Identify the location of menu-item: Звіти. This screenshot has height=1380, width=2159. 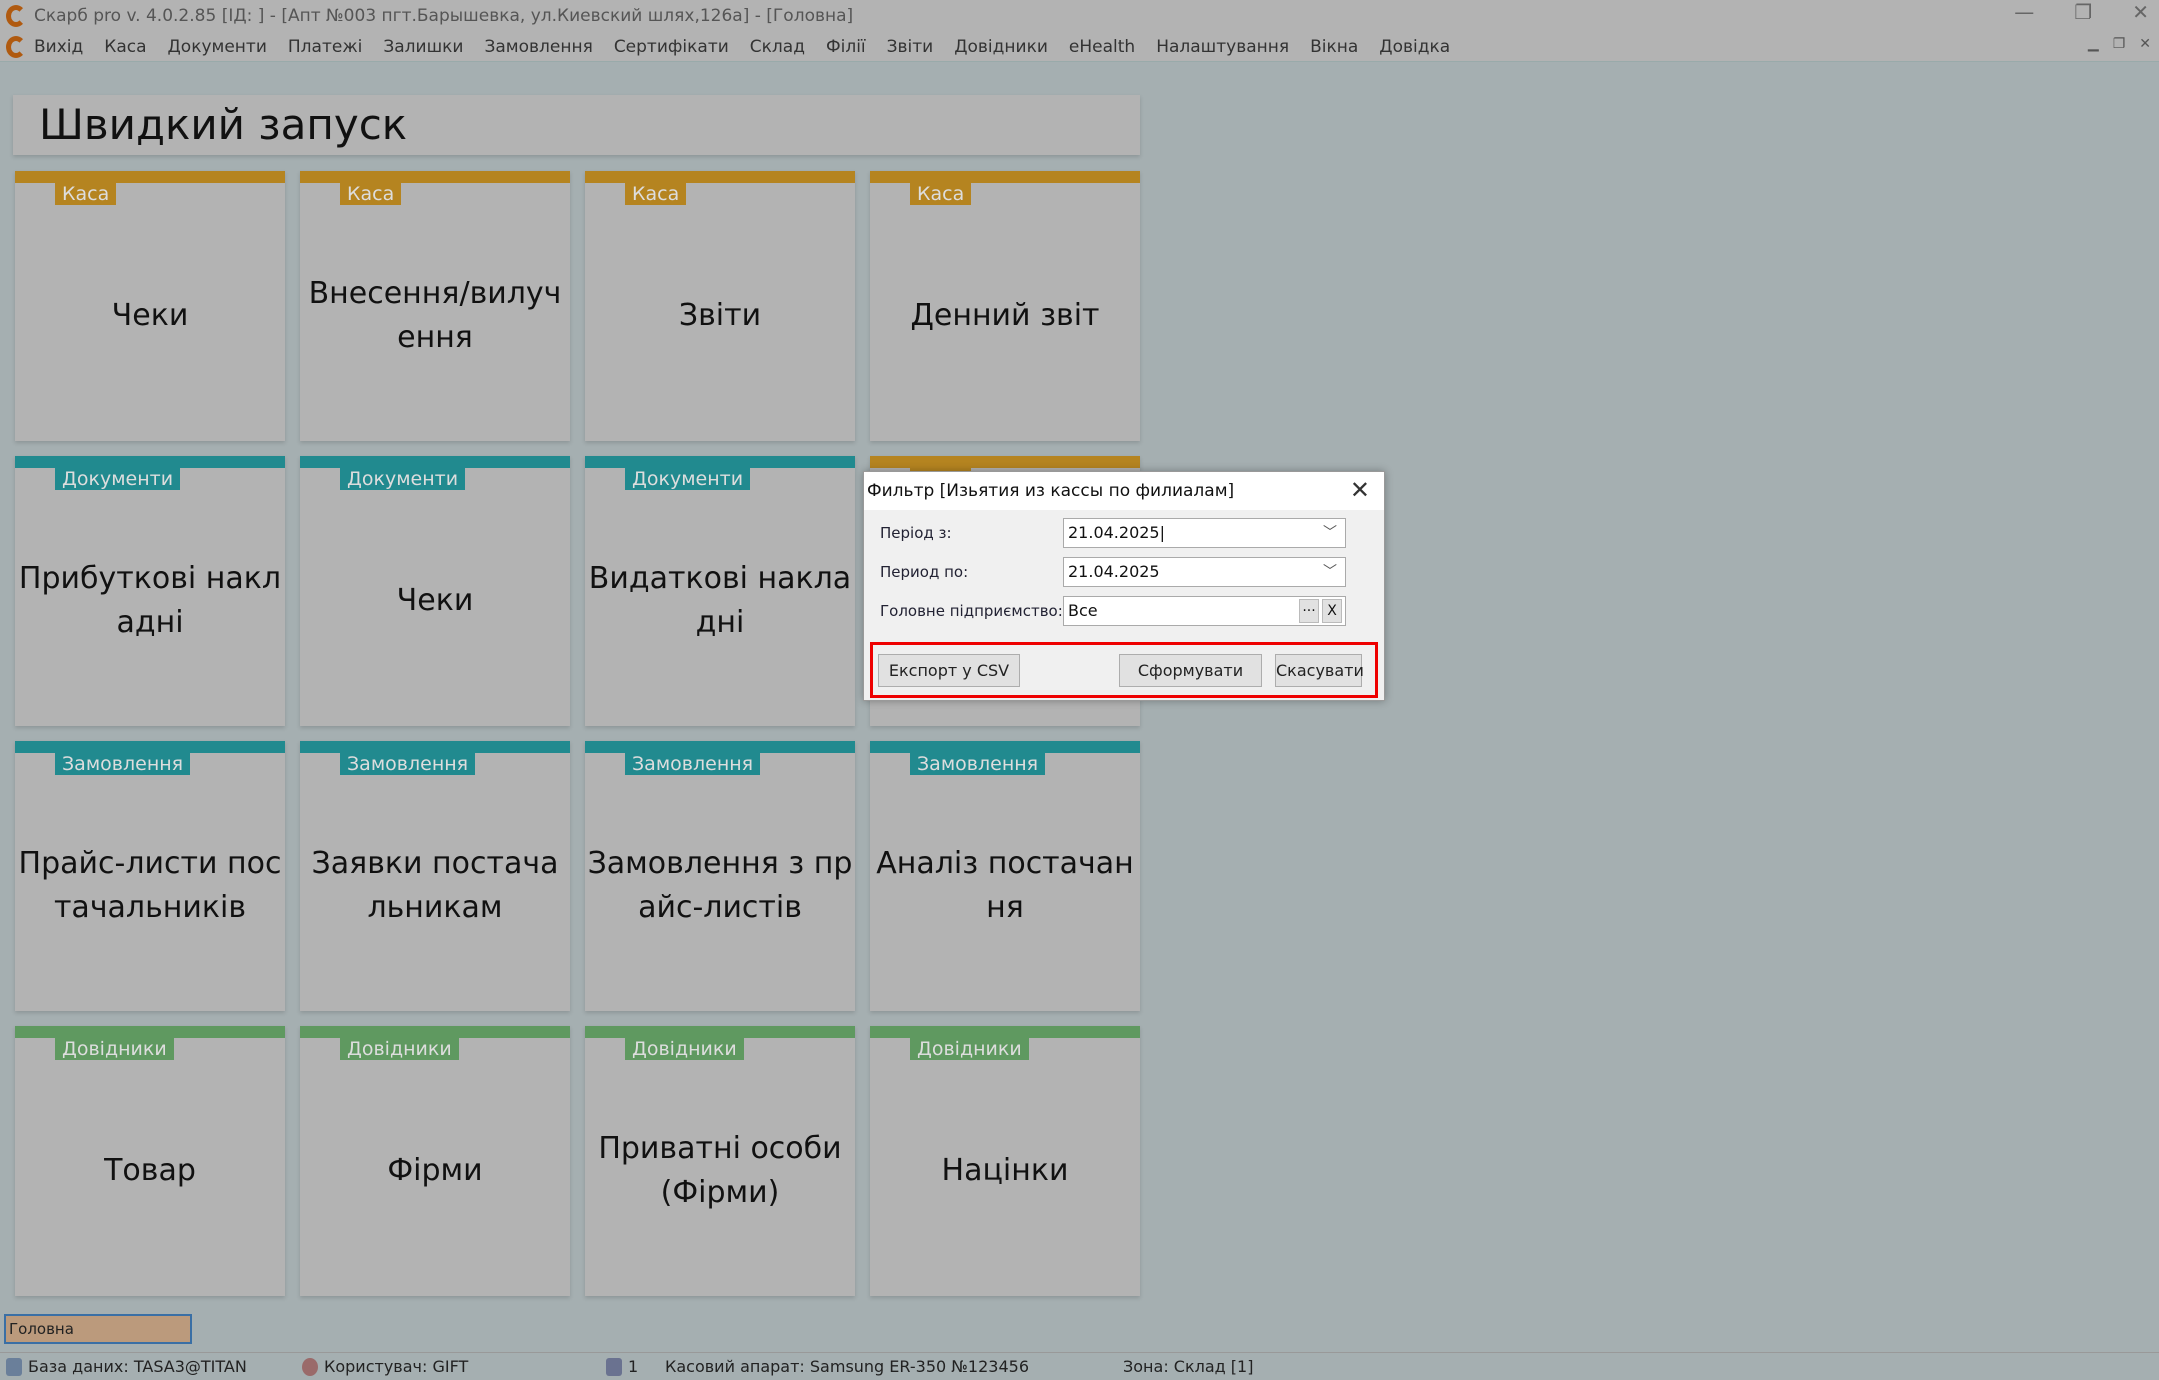
(910, 46).